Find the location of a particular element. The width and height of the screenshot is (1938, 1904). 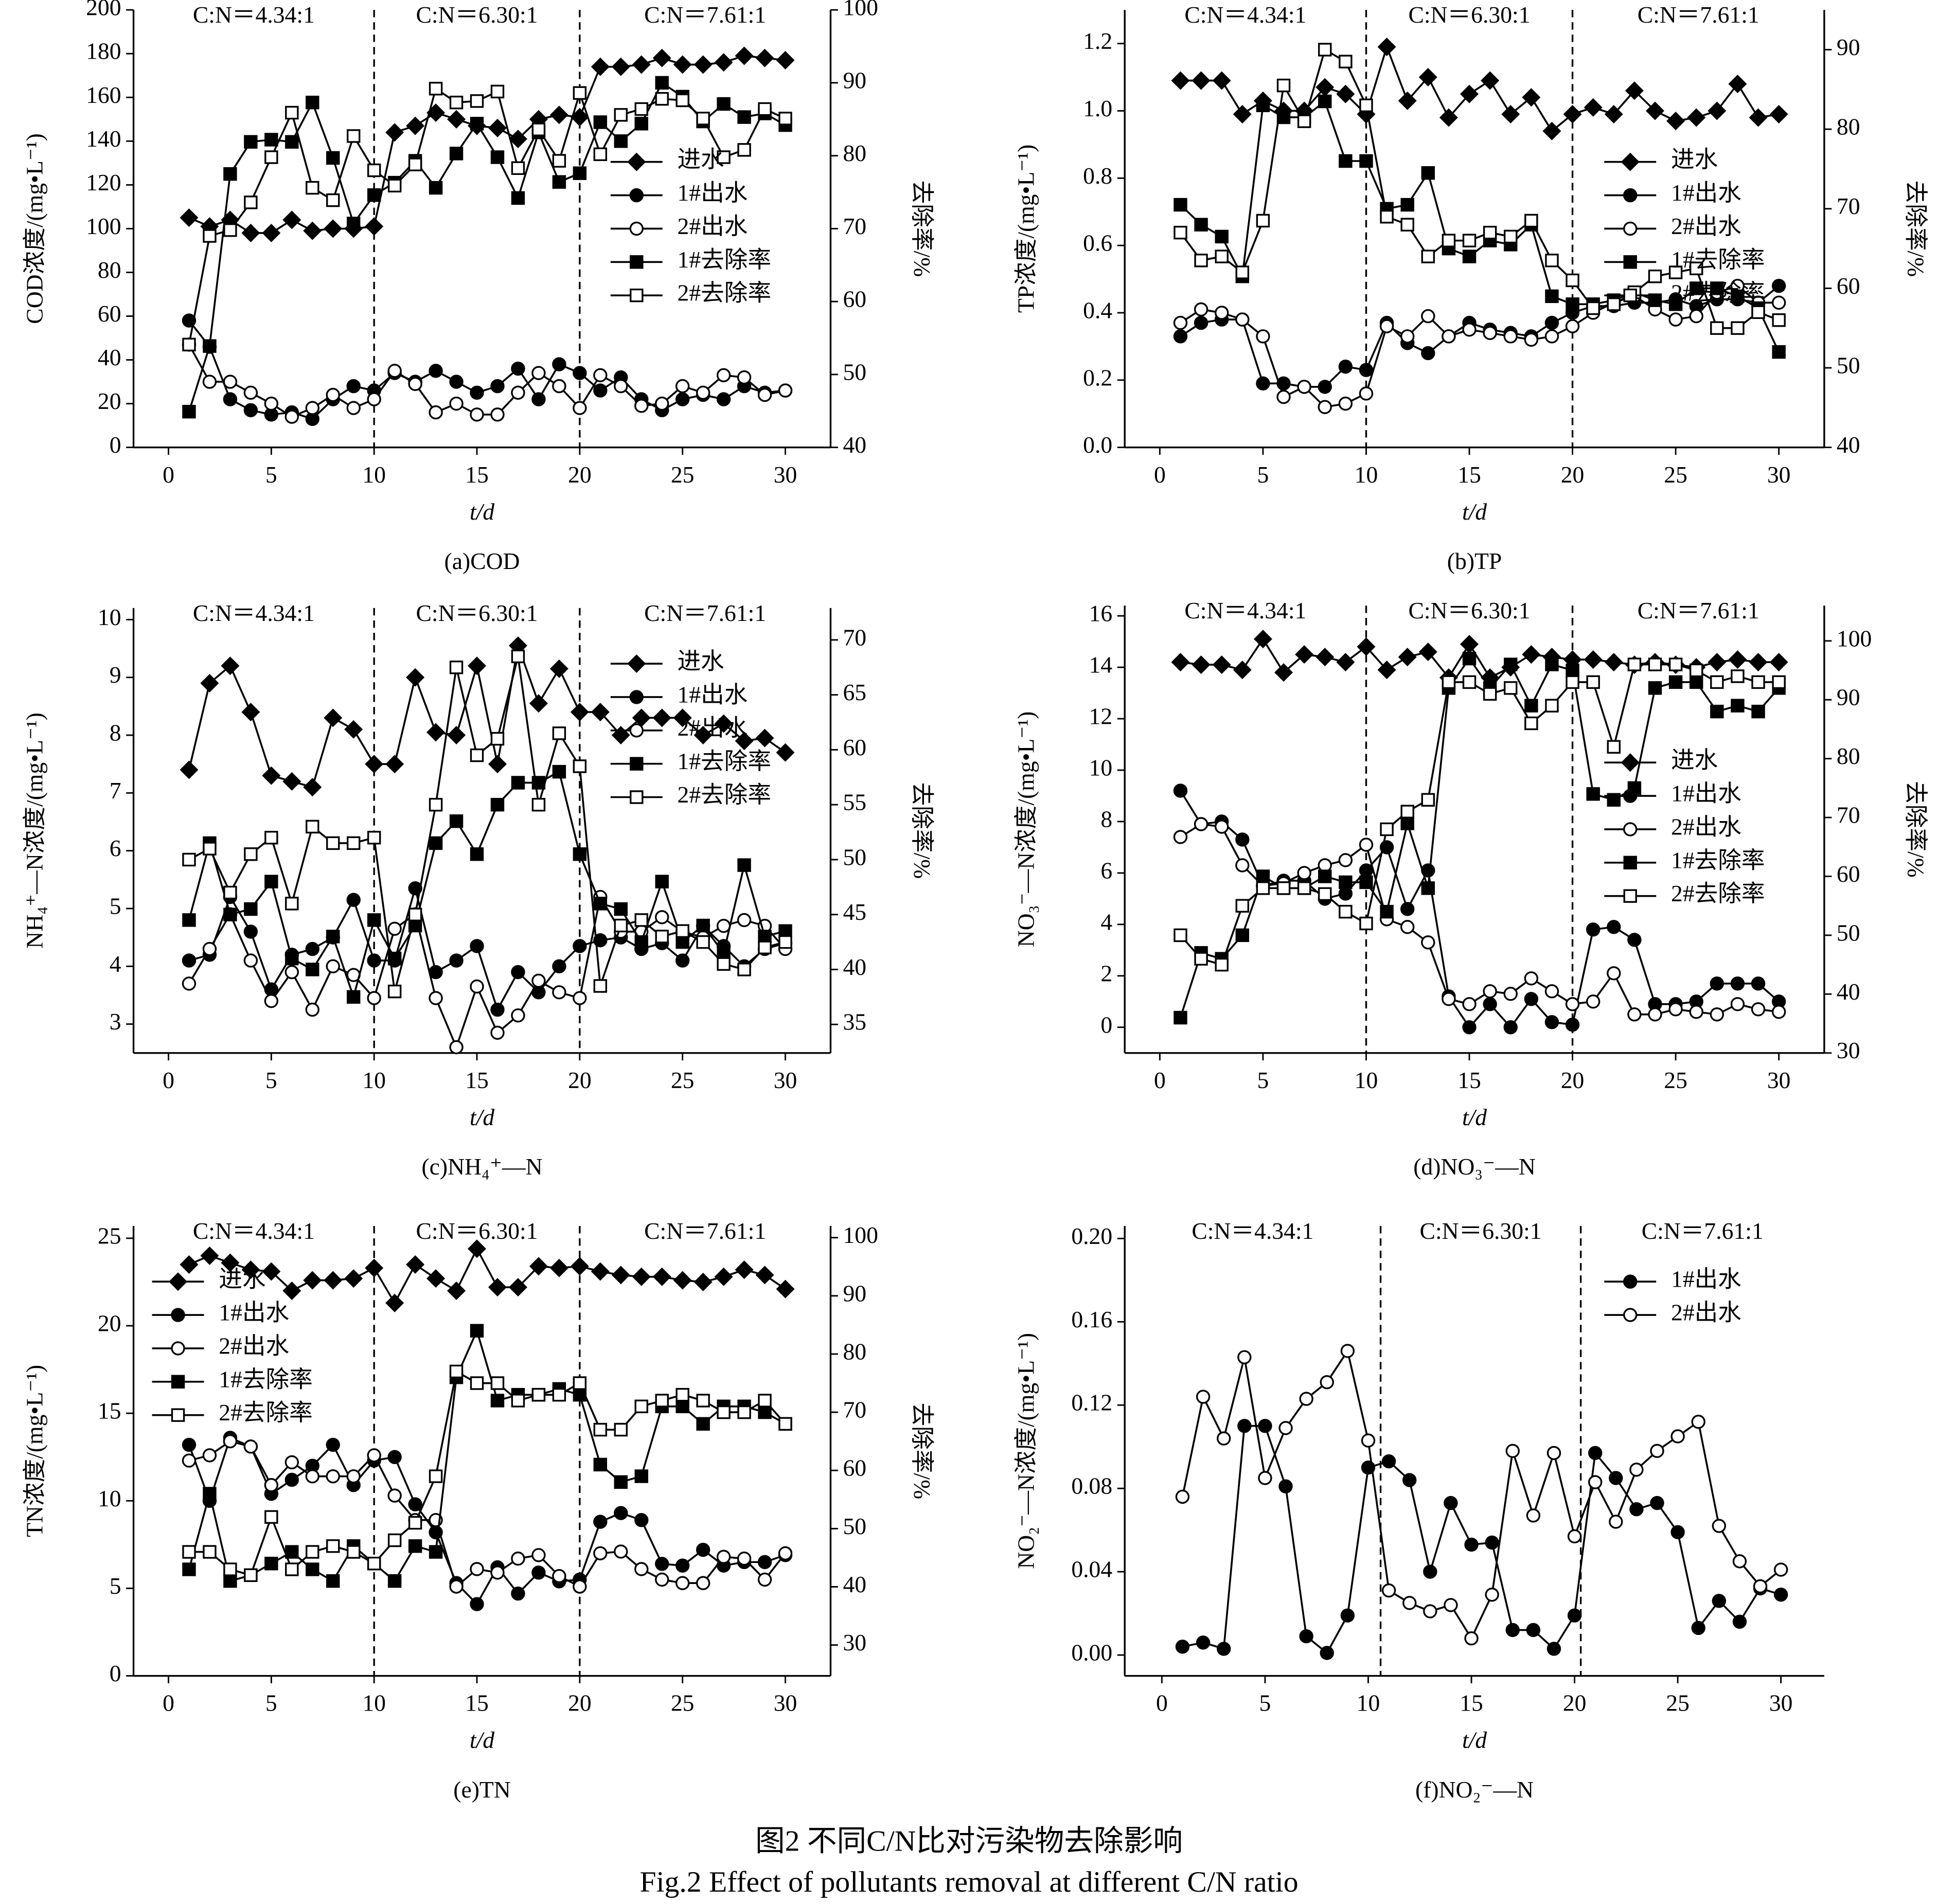

y-tick-label: 10 is located at coordinates (109, 617).